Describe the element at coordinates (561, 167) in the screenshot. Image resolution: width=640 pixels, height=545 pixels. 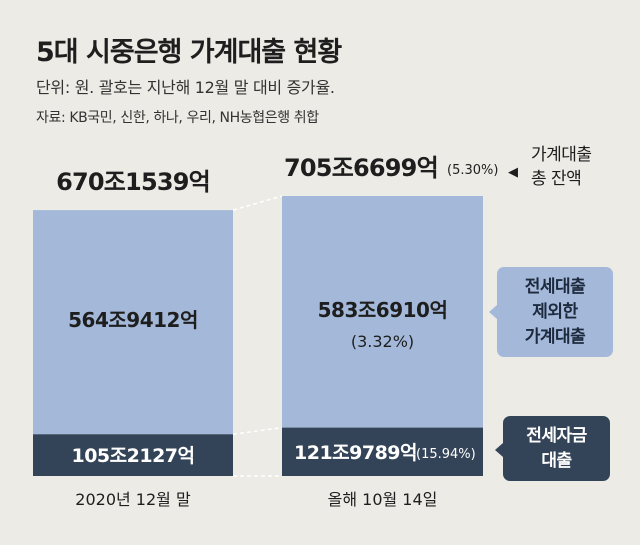
I see `total-balance-note: 가계대출 총 잔액` at that location.